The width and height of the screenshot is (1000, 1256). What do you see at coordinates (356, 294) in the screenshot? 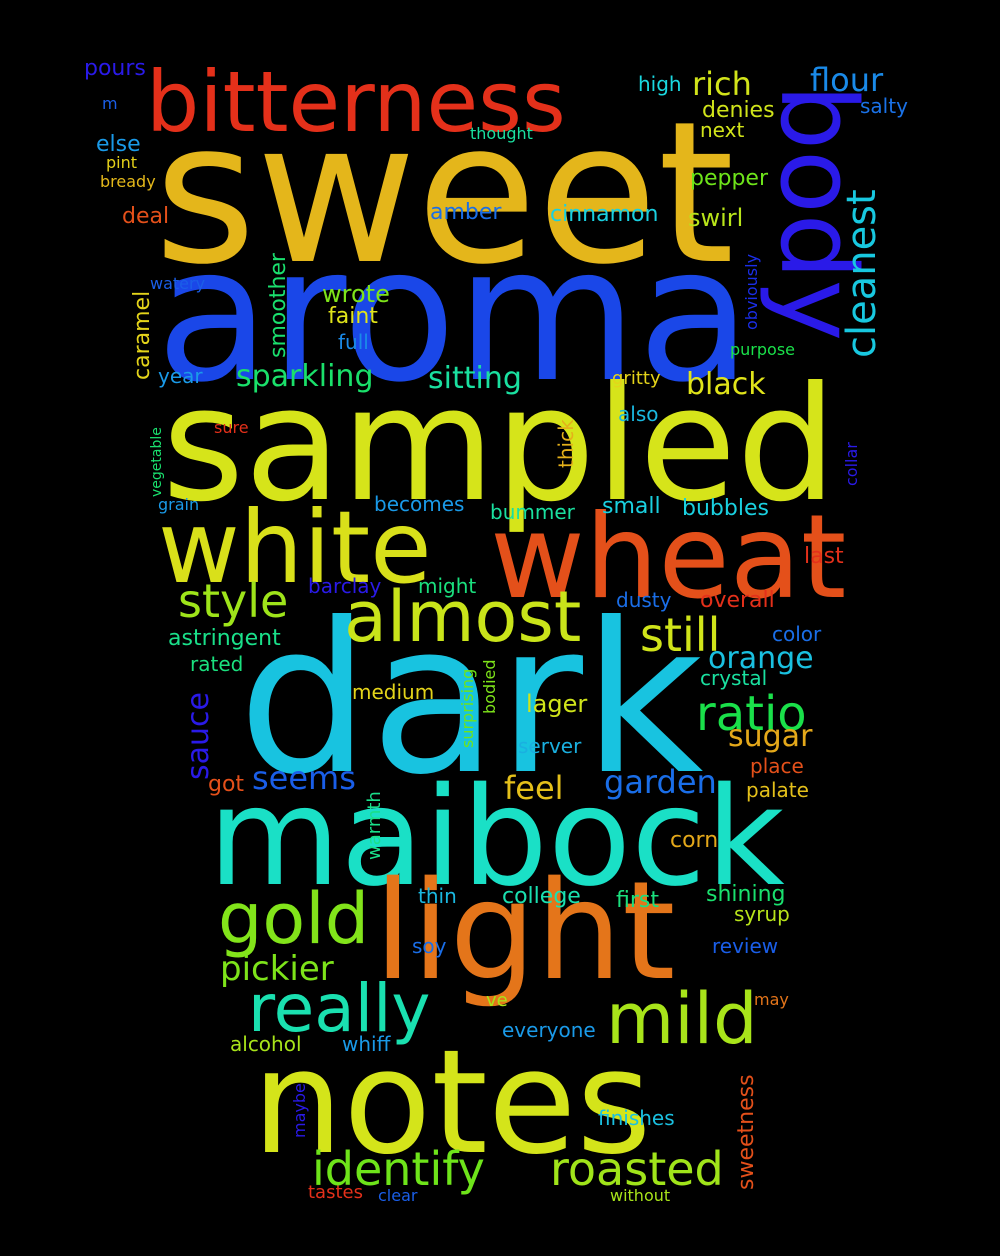
I see `word-wrote: wrote` at bounding box center [356, 294].